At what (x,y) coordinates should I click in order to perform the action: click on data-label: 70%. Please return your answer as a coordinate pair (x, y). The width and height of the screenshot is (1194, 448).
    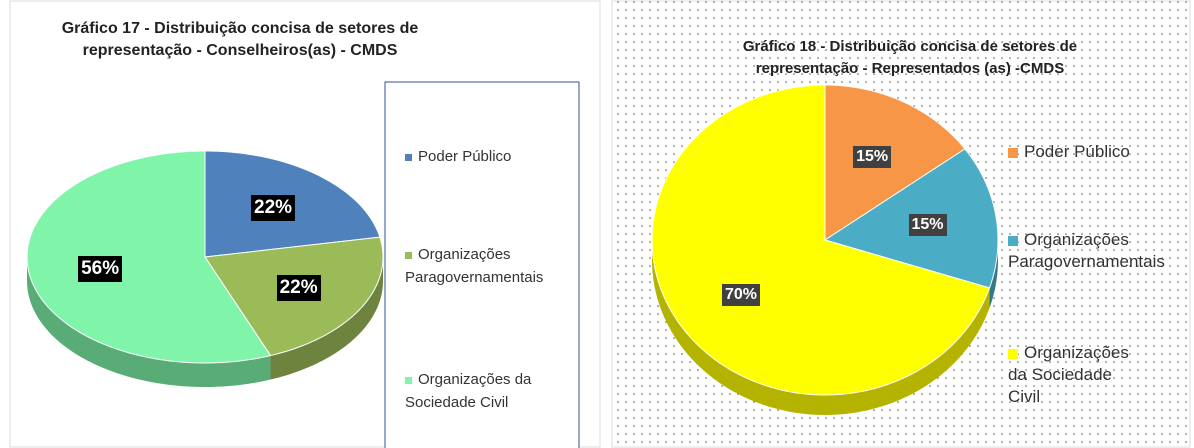
    Looking at the image, I should click on (741, 294).